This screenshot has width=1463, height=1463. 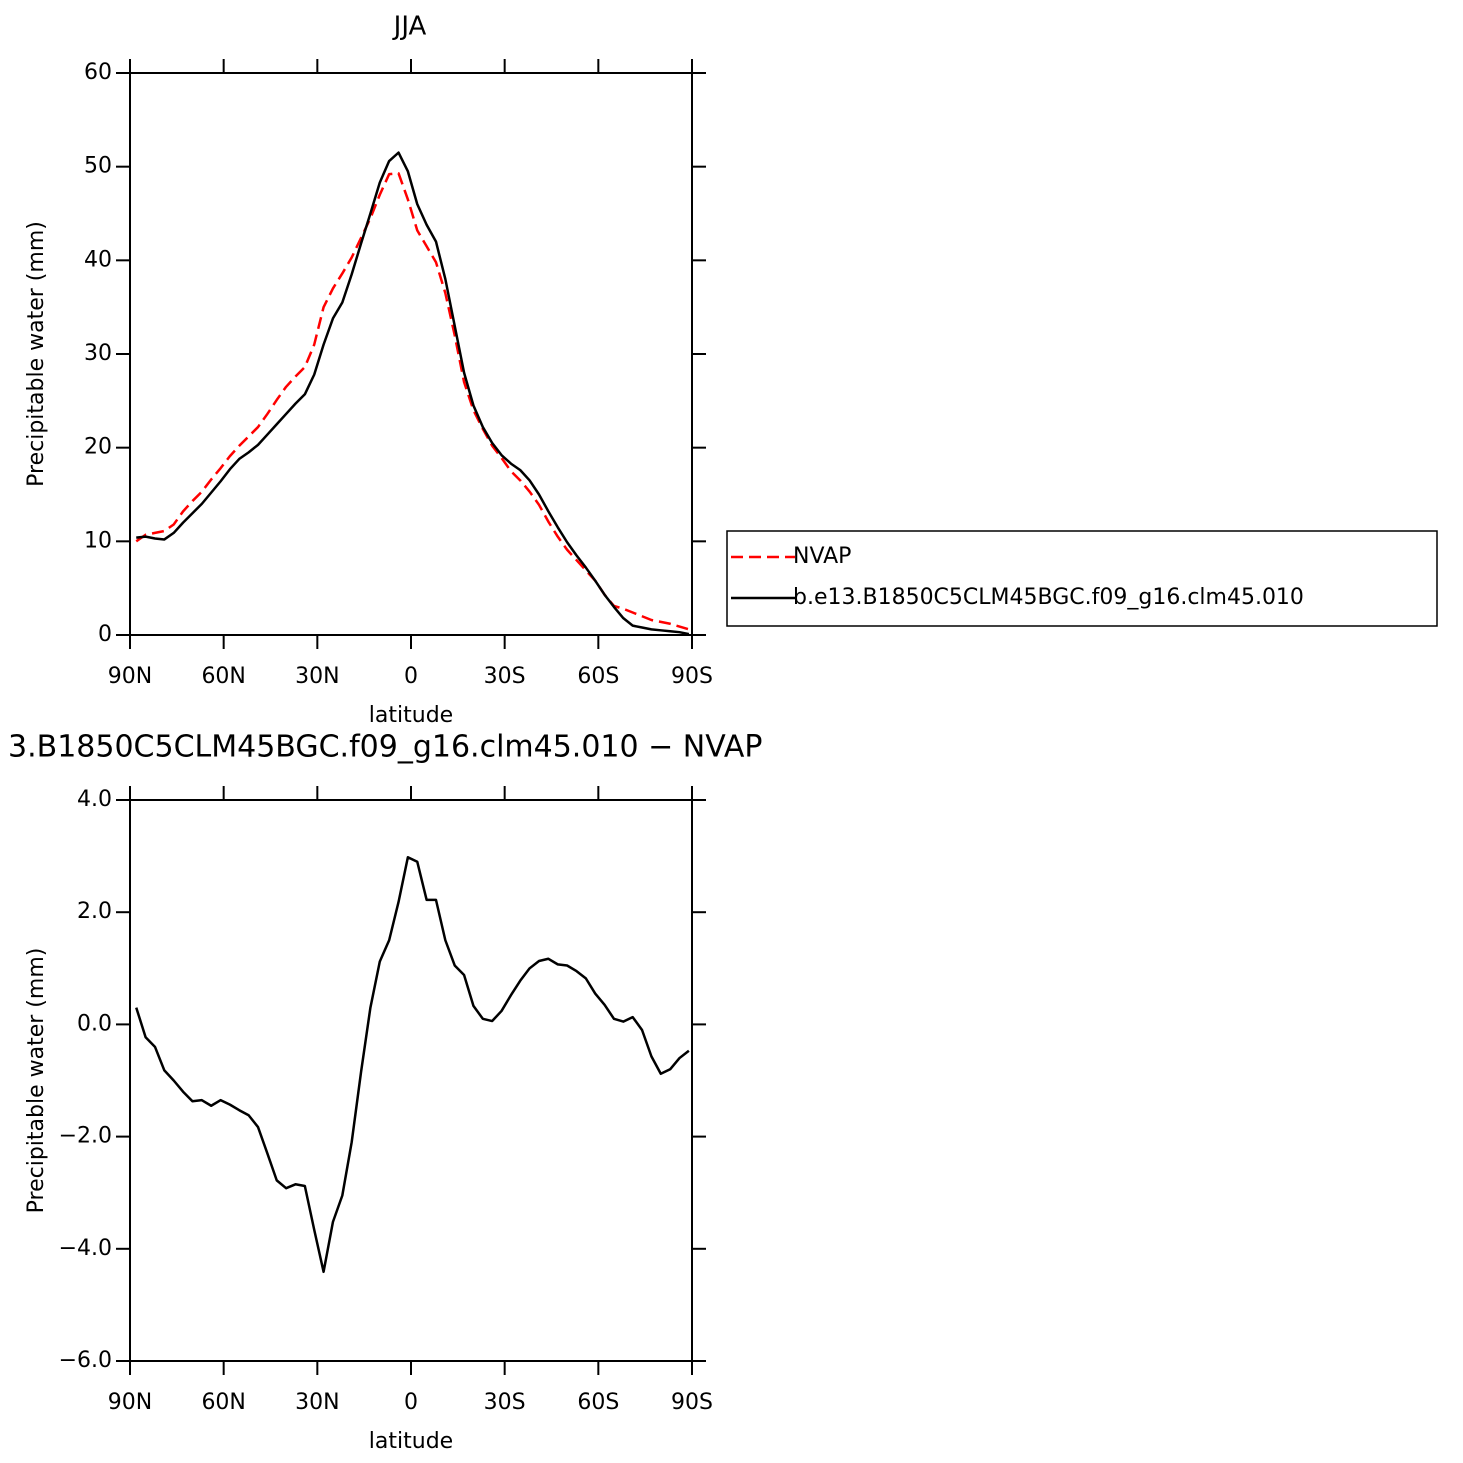 What do you see at coordinates (105, 634) in the screenshot?
I see `y-tick-label: 0` at bounding box center [105, 634].